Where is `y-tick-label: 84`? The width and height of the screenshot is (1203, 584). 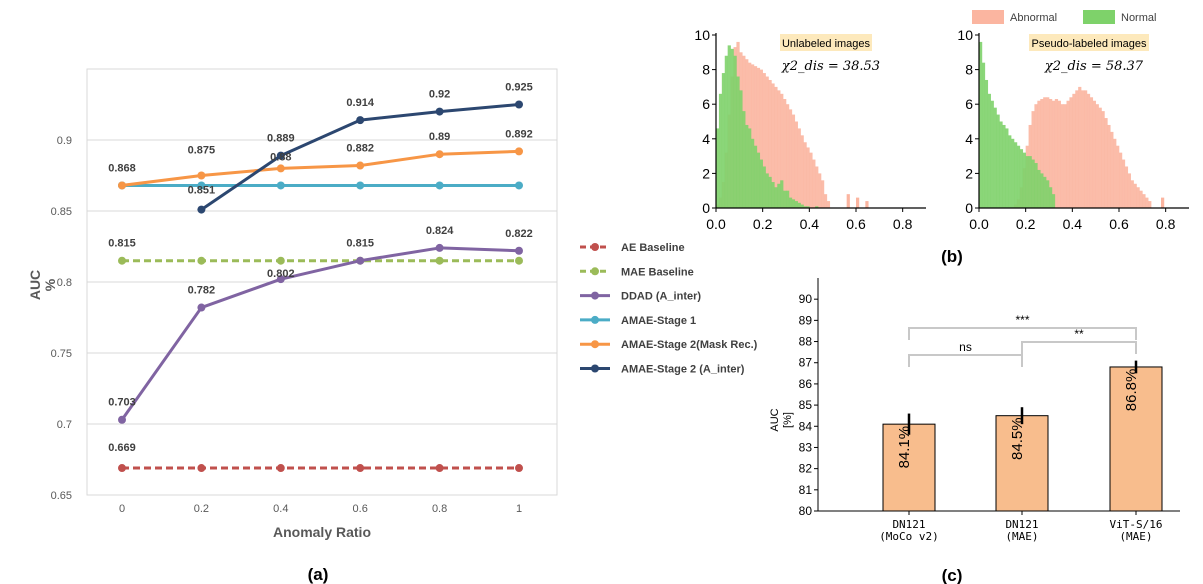
y-tick-label: 84 is located at coordinates (806, 426).